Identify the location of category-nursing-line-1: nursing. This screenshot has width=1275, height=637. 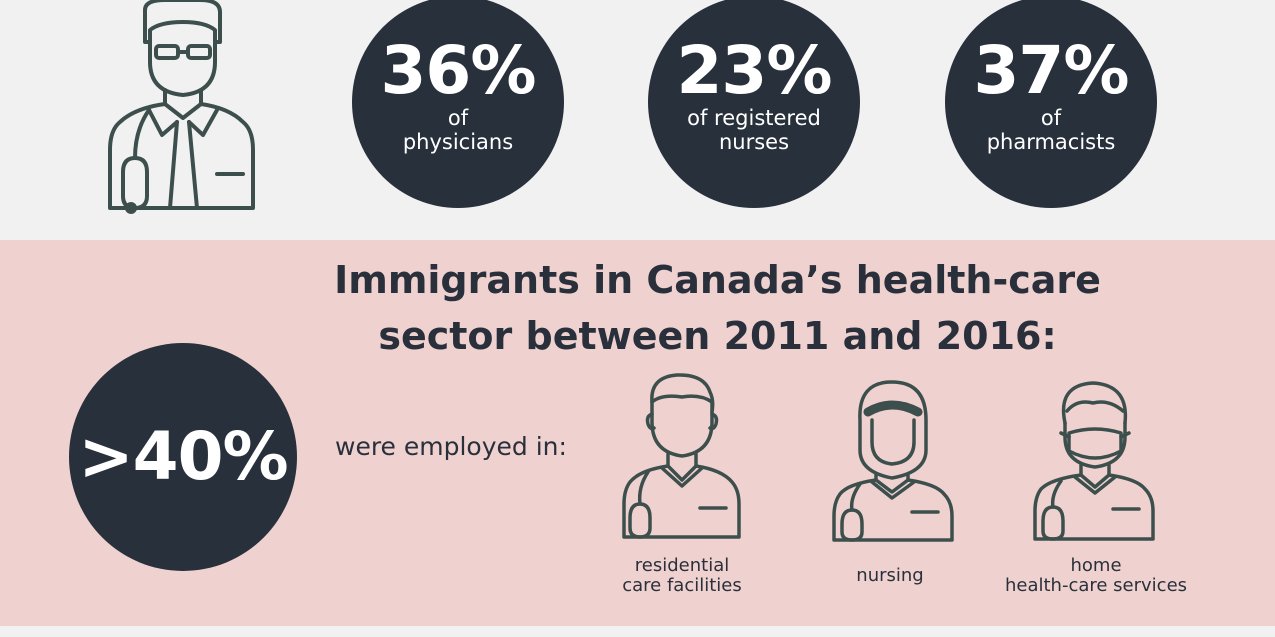
(890, 575).